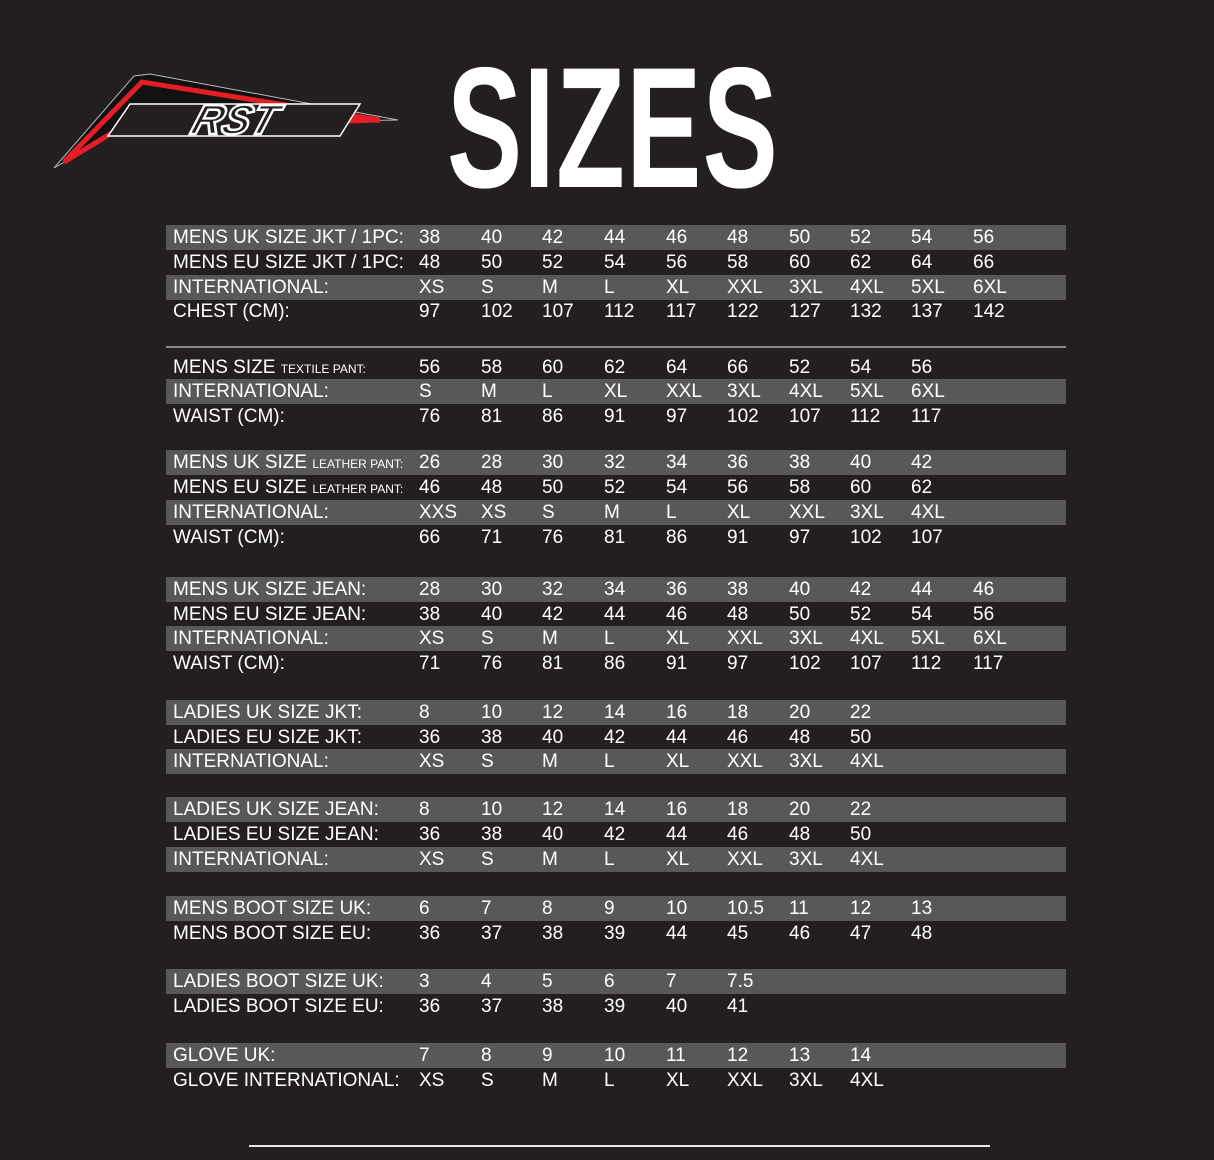 The height and width of the screenshot is (1160, 1214). What do you see at coordinates (226, 121) in the screenshot?
I see `rst-logo: RST` at bounding box center [226, 121].